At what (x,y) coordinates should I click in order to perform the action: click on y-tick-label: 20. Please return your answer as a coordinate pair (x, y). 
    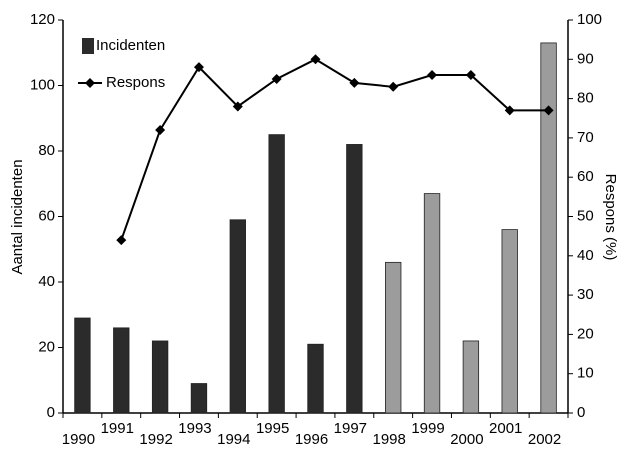
    Looking at the image, I should click on (46, 346).